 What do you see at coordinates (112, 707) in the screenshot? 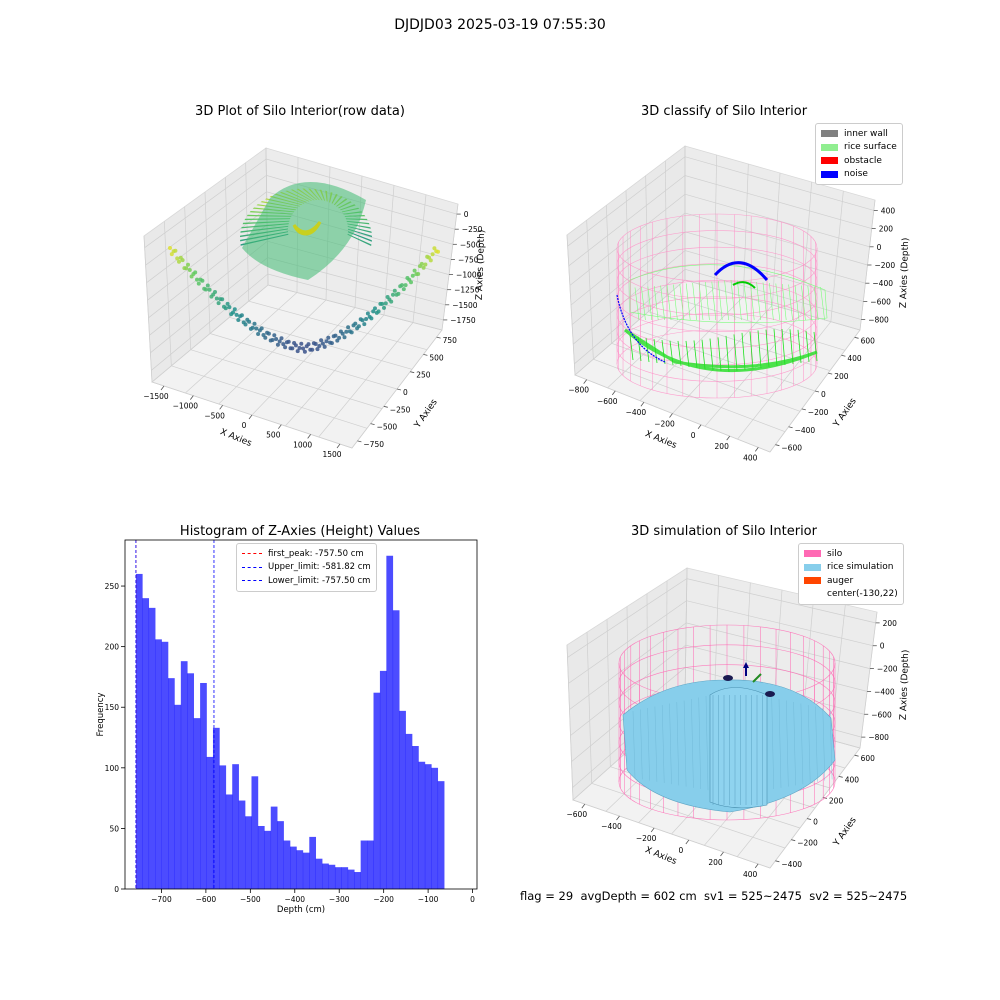
I see `y-tick-label: 150` at bounding box center [112, 707].